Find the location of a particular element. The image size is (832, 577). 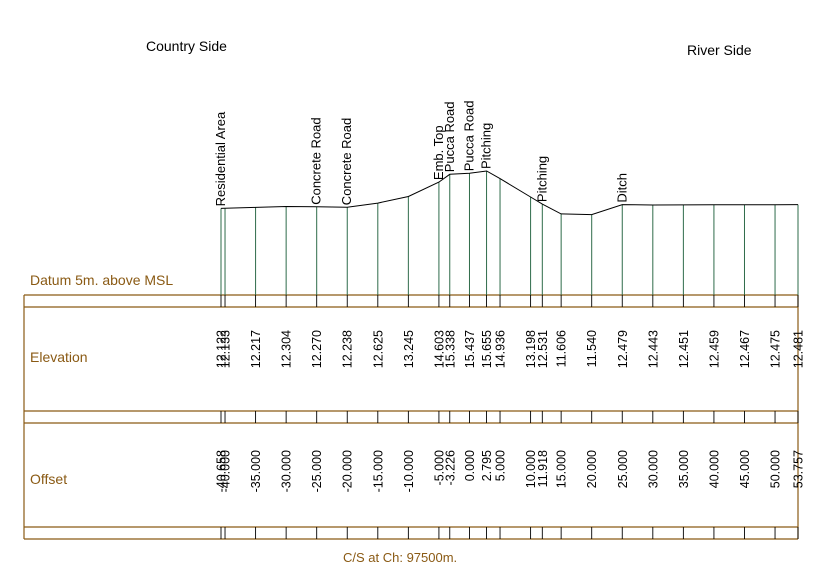

offset-value: 15.000 is located at coordinates (562, 469).